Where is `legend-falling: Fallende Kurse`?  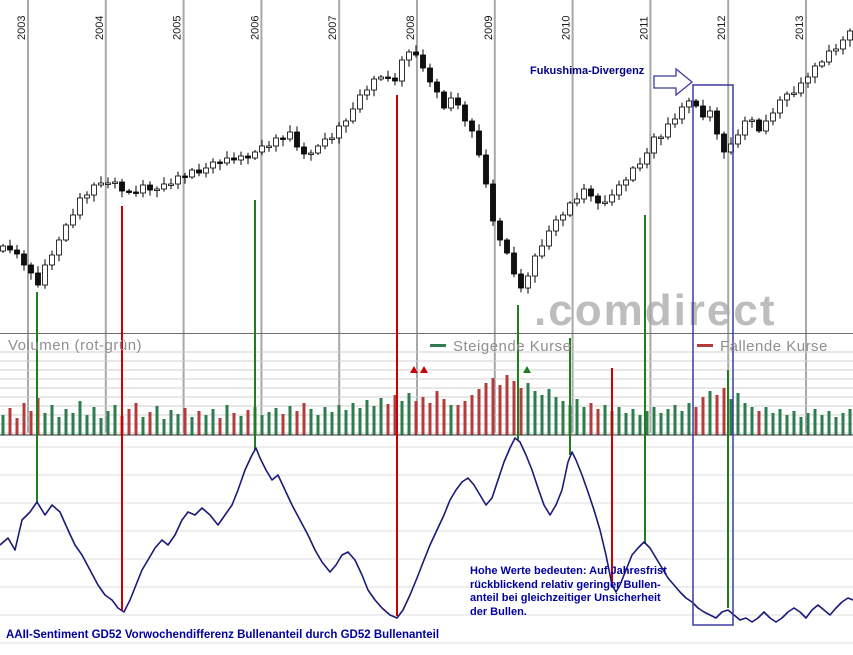
legend-falling: Fallende Kurse is located at coordinates (762, 346).